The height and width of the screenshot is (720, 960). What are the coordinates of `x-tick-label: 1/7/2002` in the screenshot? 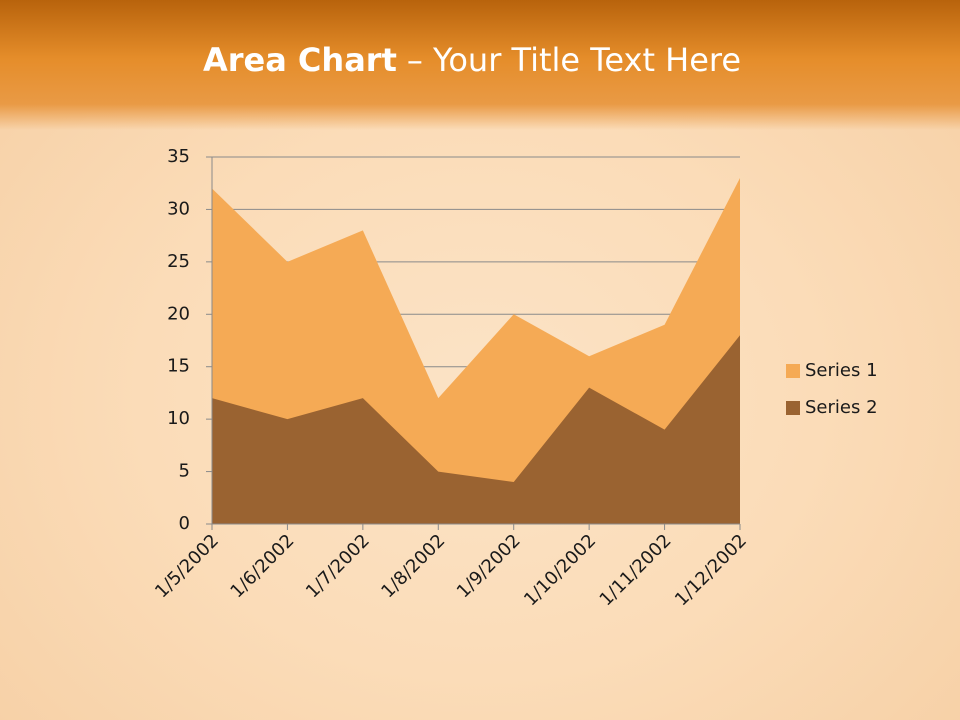 It's located at (338, 566).